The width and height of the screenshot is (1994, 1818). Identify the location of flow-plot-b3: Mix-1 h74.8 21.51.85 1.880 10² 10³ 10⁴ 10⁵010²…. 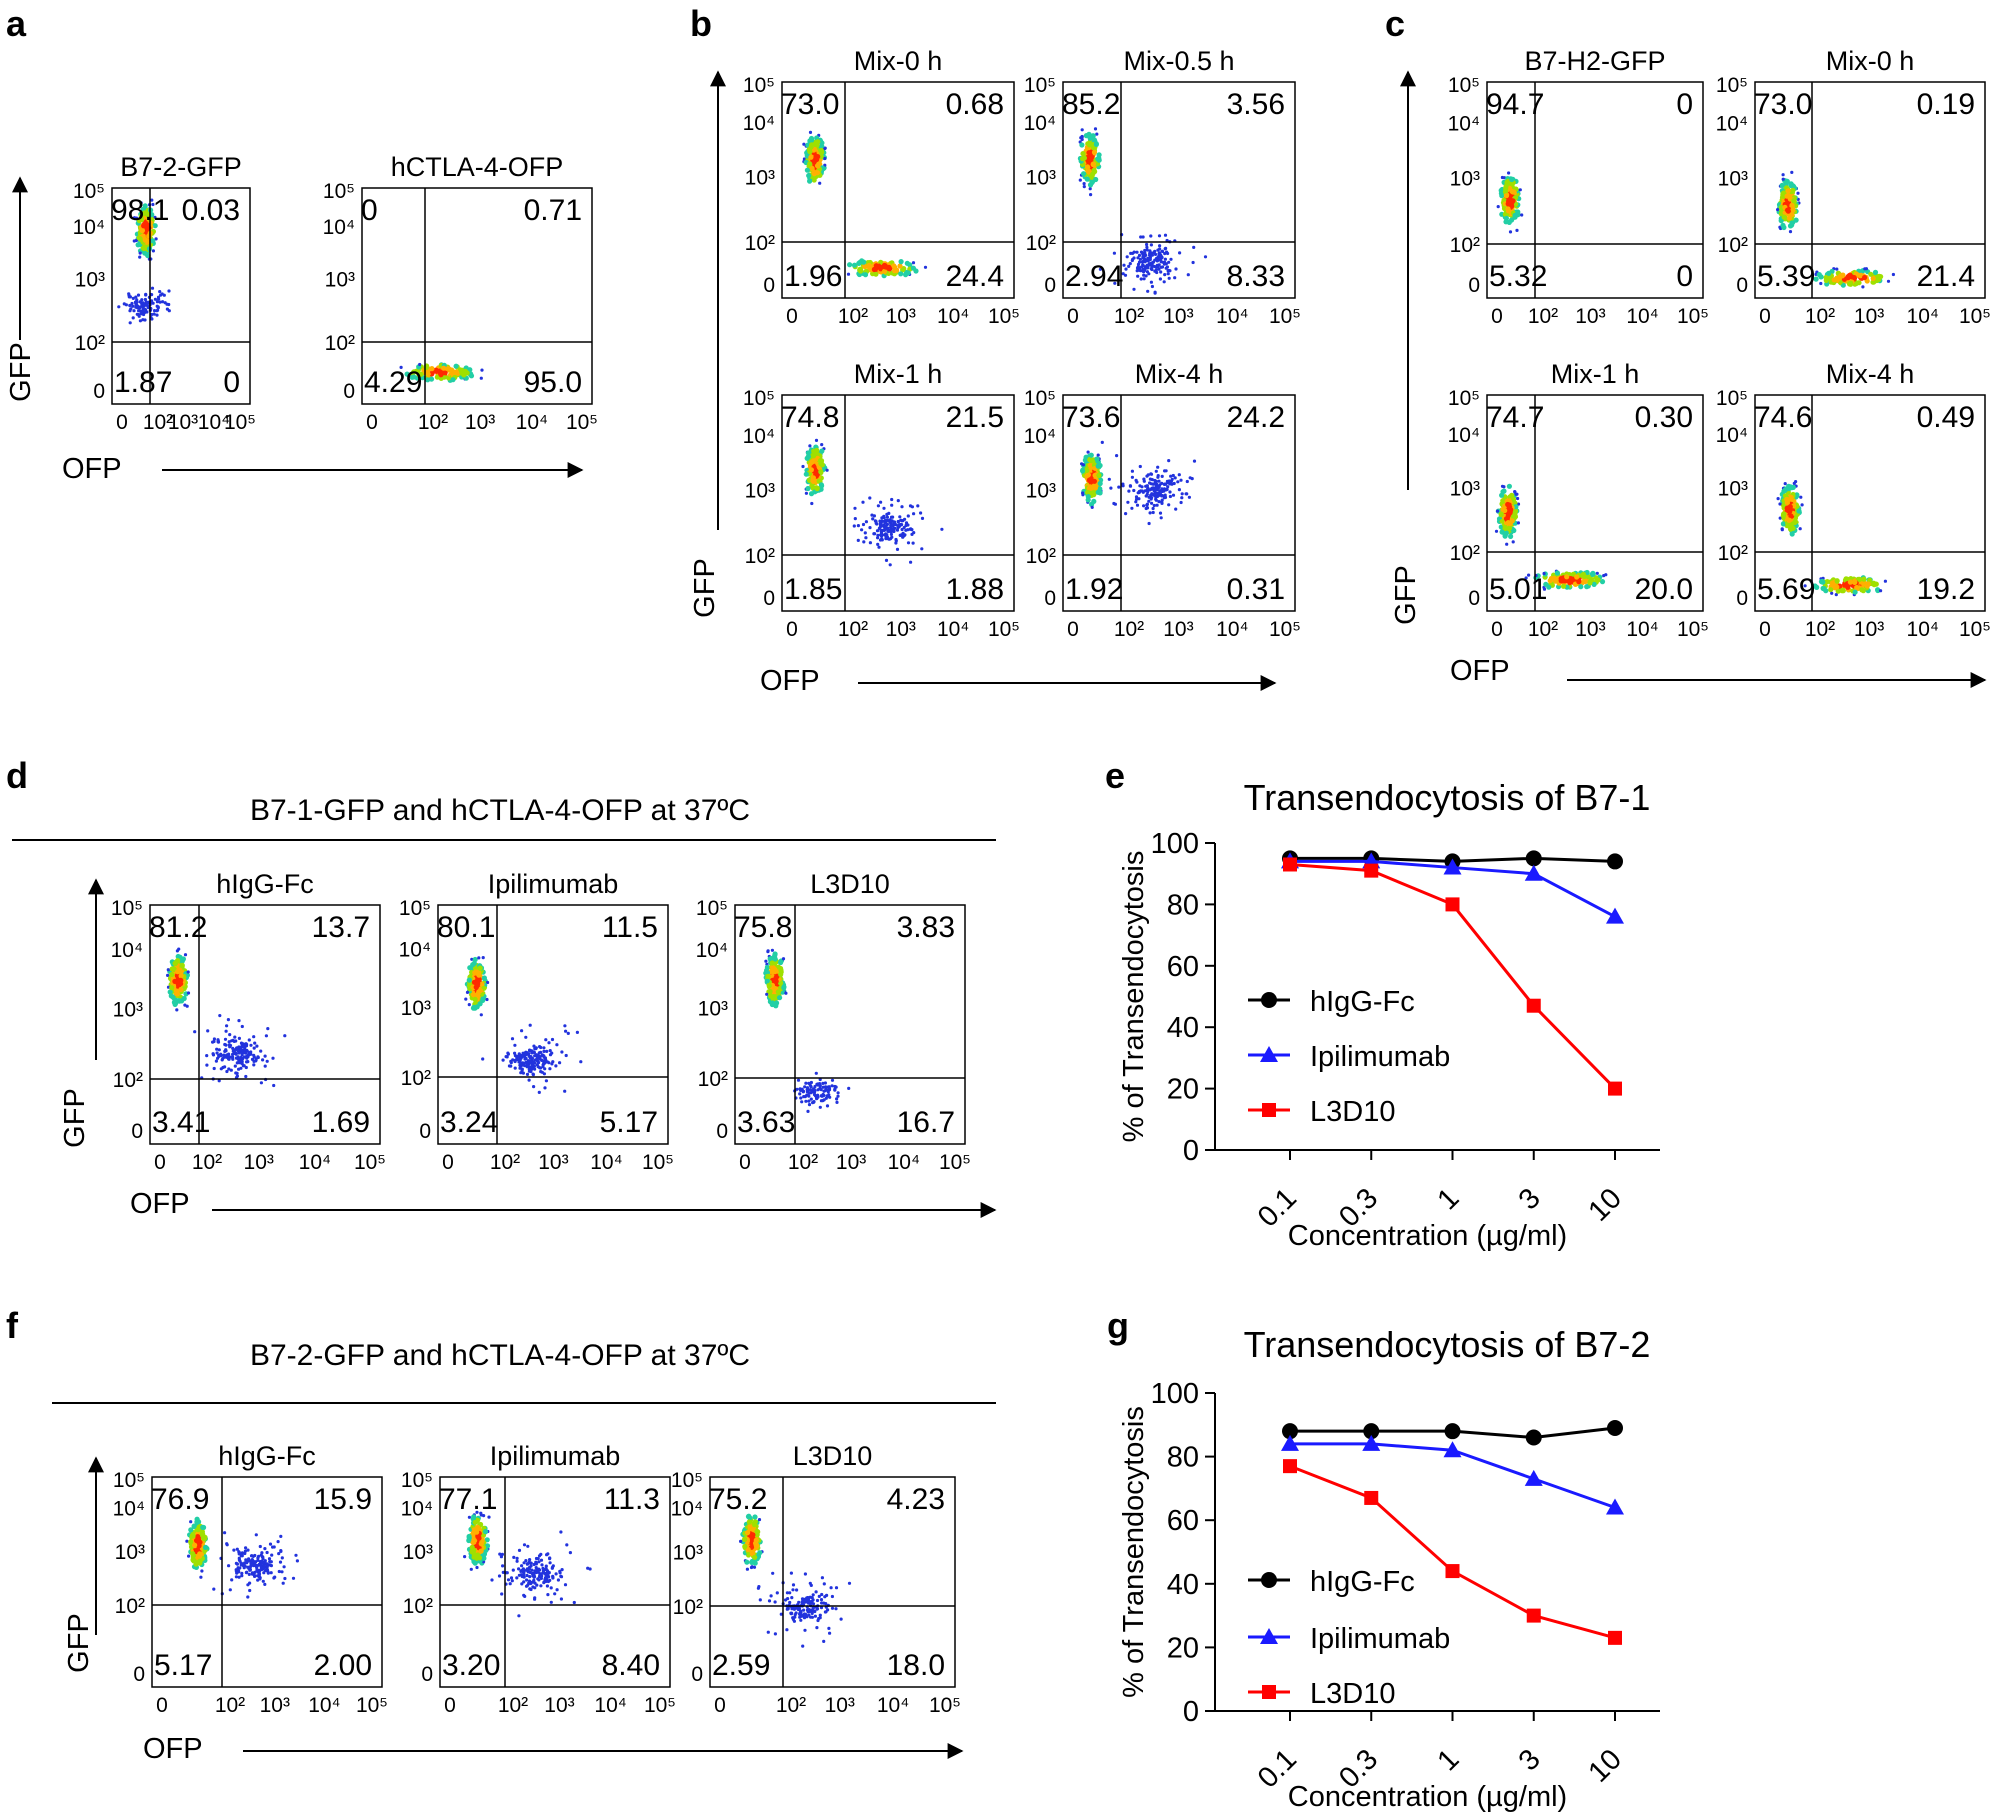
(881, 500).